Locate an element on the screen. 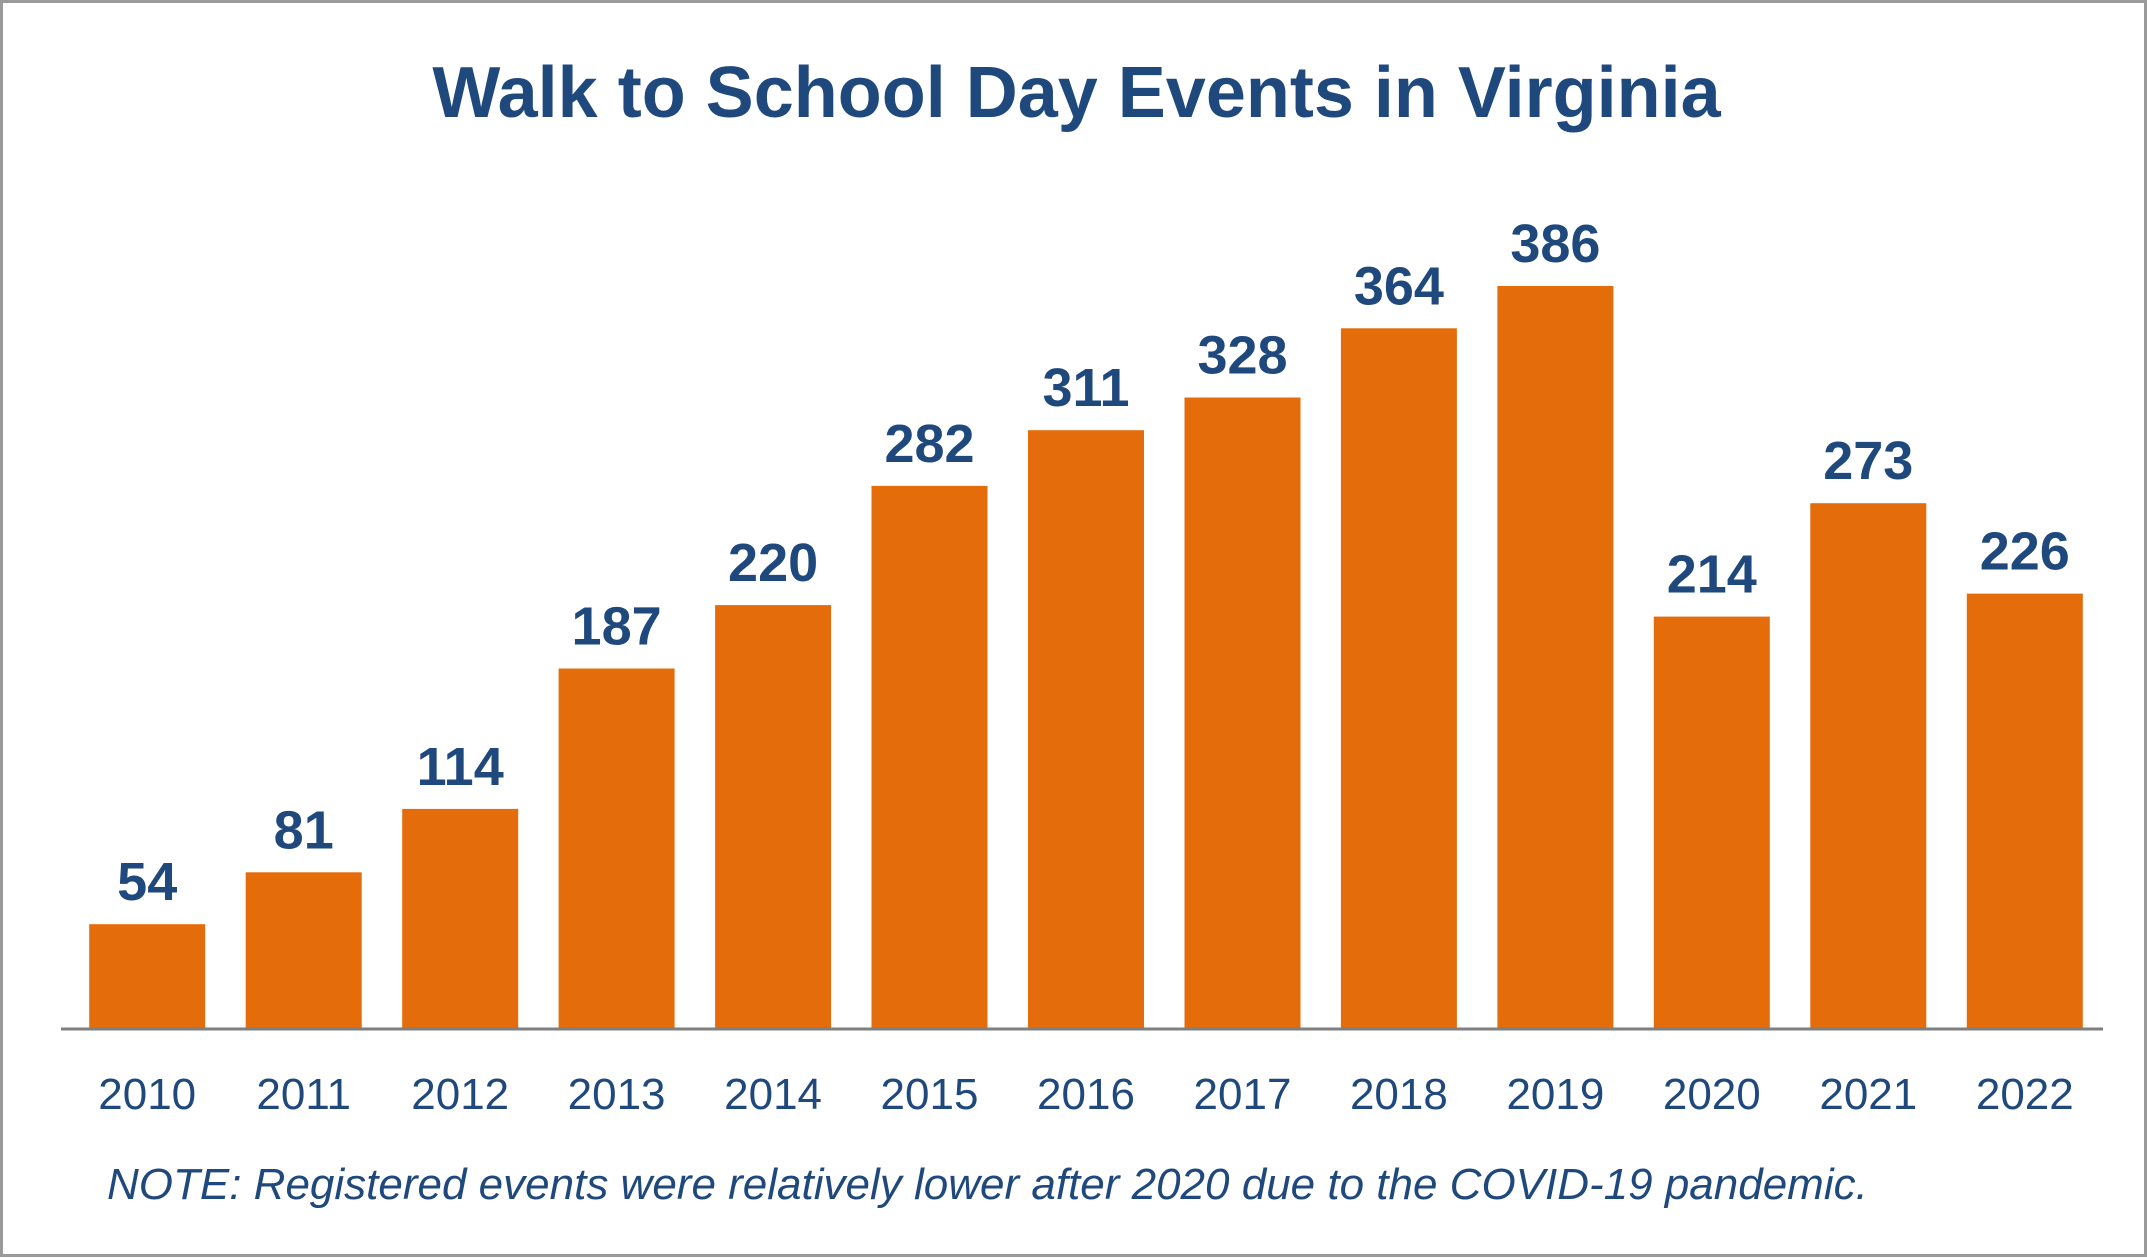 The image size is (2147, 1260). bar-2018 is located at coordinates (1398, 678).